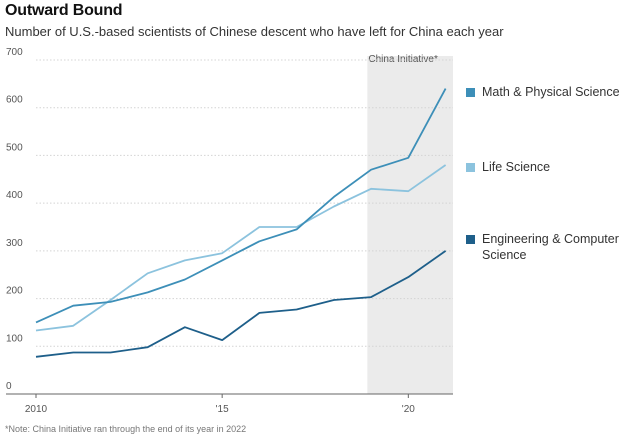 This screenshot has height=434, width=640. I want to click on y-tick-label-200: 200, so click(14, 291).